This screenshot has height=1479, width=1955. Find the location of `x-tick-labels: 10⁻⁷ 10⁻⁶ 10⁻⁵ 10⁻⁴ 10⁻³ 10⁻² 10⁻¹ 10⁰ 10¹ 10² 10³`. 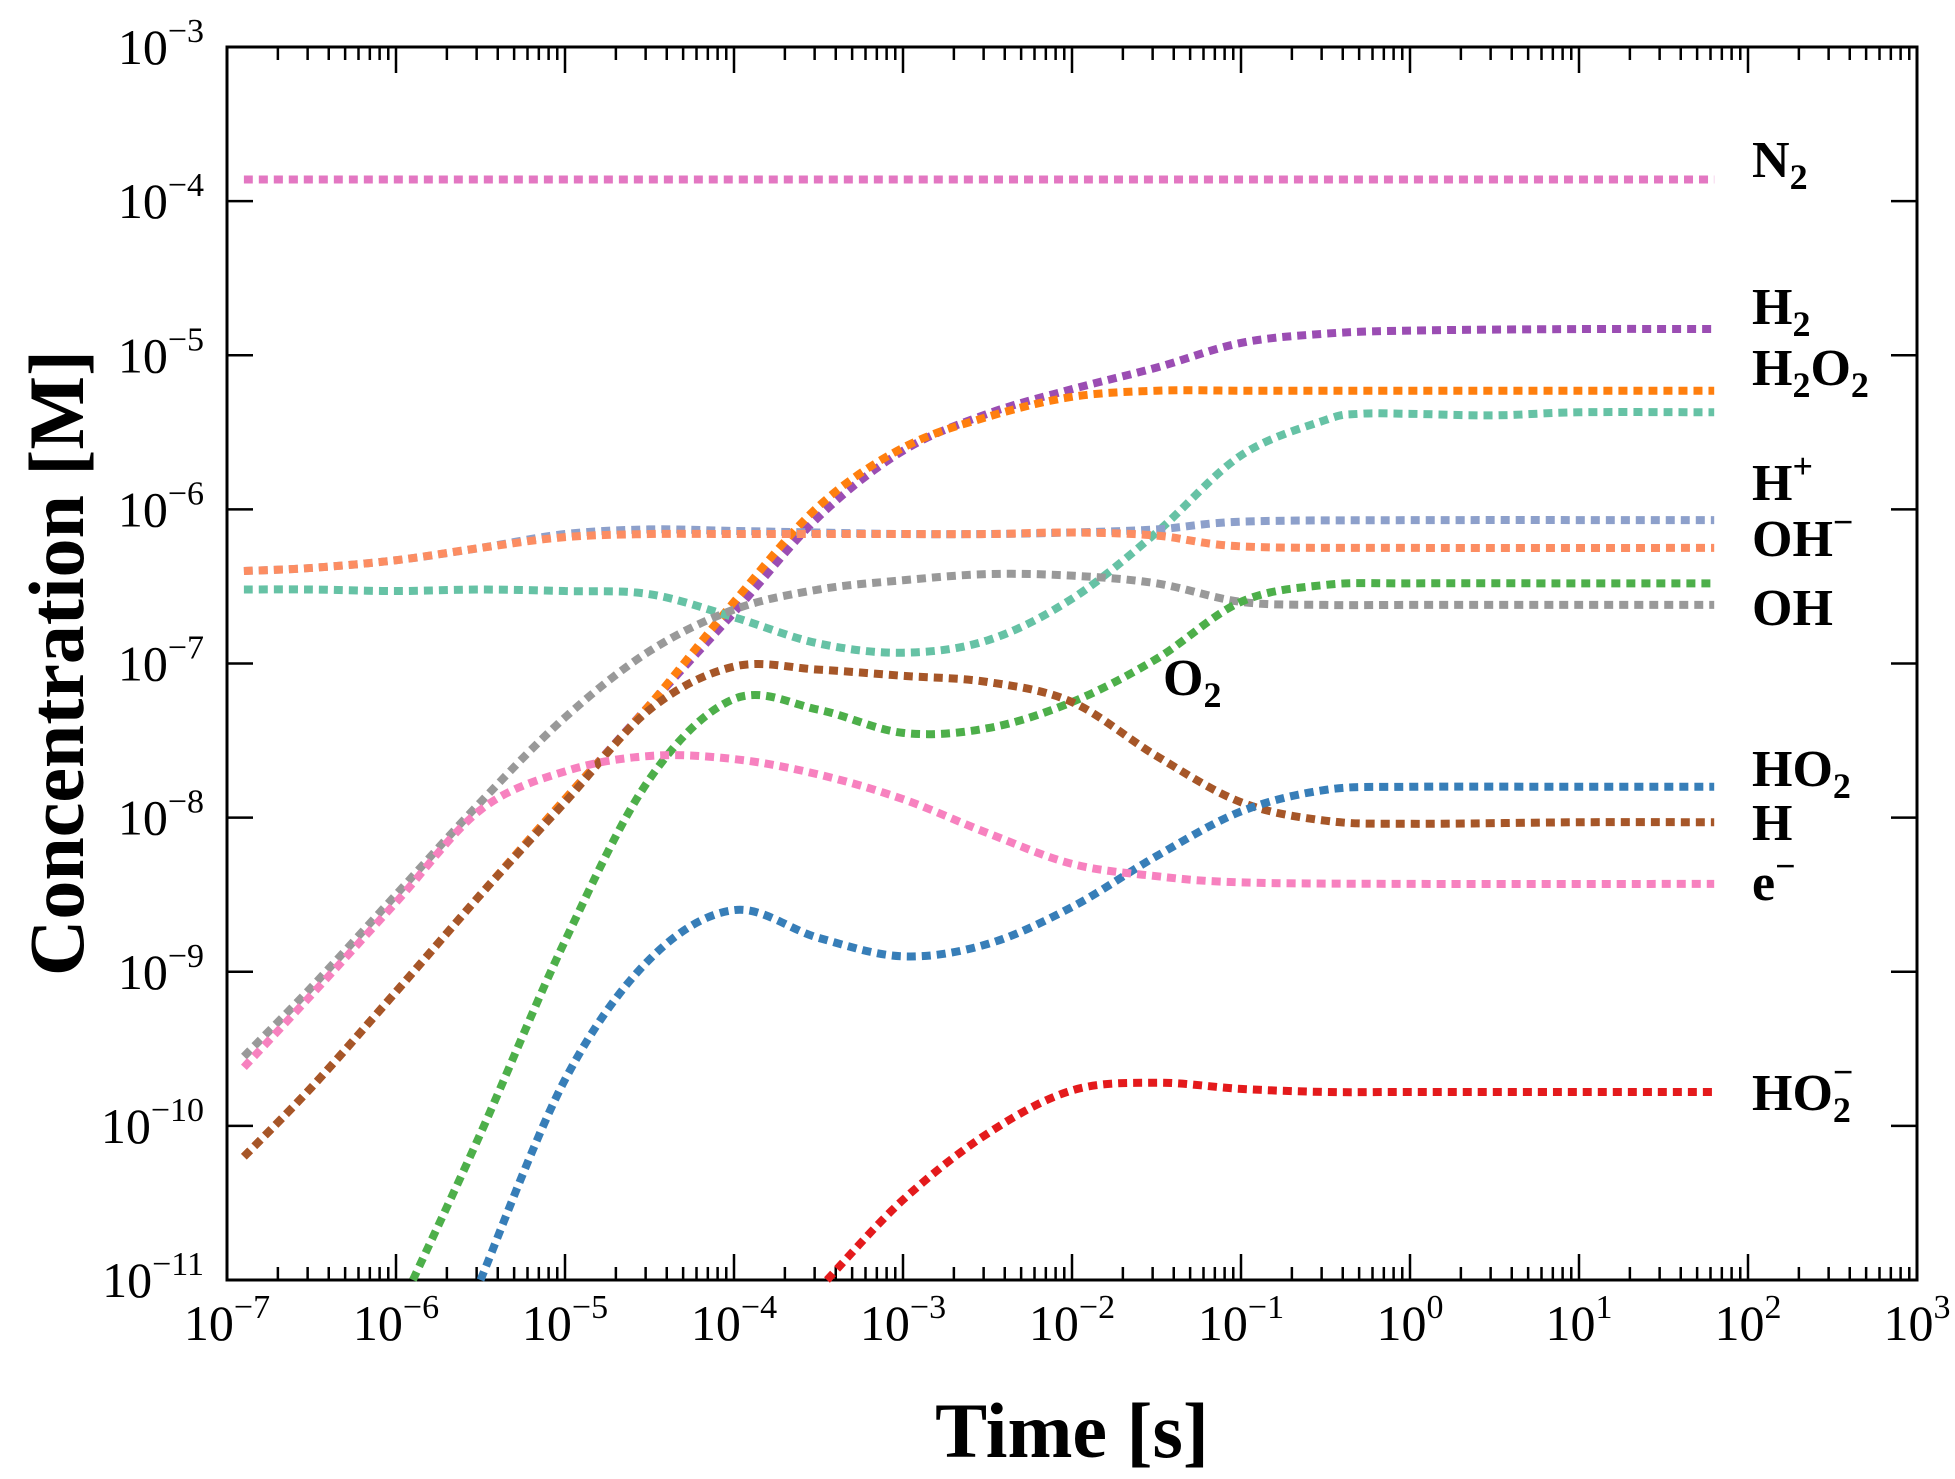

x-tick-labels: 10⁻⁷ 10⁻⁶ 10⁻⁵ 10⁻⁴ 10⁻³ 10⁻² 10⁻¹ 10⁰ 10¹ 10² 10³ is located at coordinates (1067, 1320).